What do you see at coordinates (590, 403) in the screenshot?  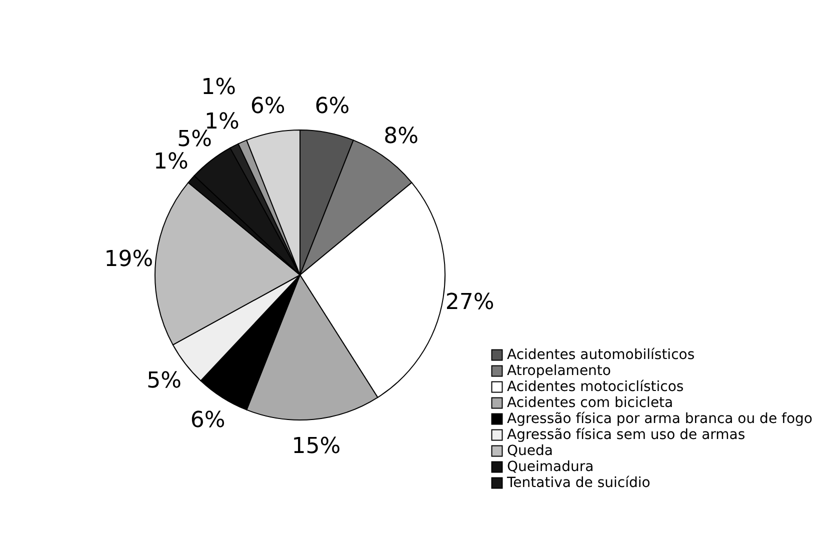 I see `legend-label: Acidentes com bicicleta` at bounding box center [590, 403].